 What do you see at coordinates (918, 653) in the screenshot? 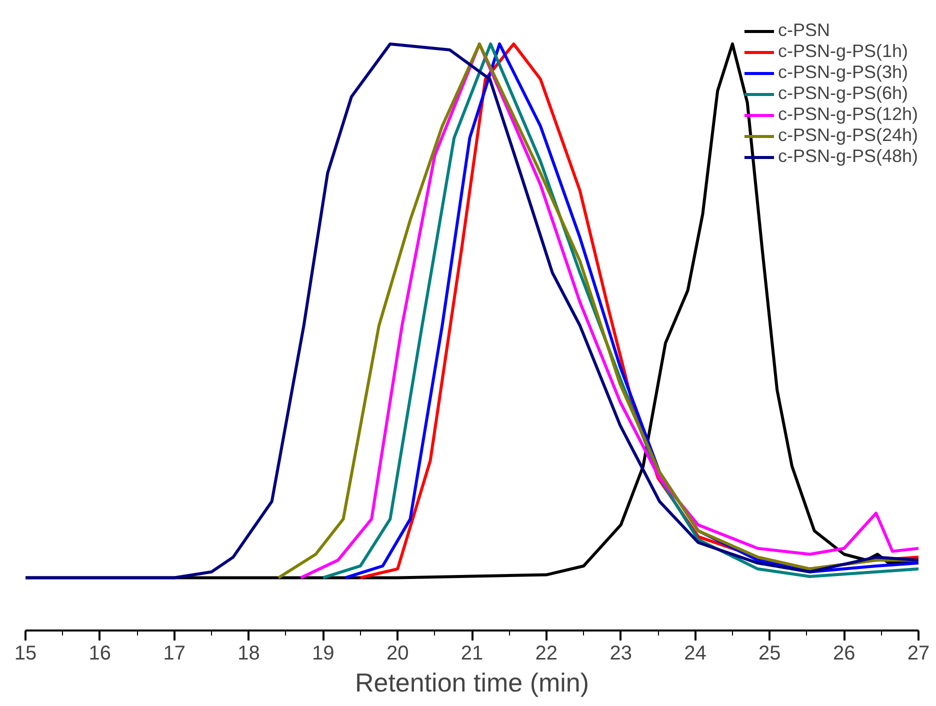
I see `x-tick-label: 27` at bounding box center [918, 653].